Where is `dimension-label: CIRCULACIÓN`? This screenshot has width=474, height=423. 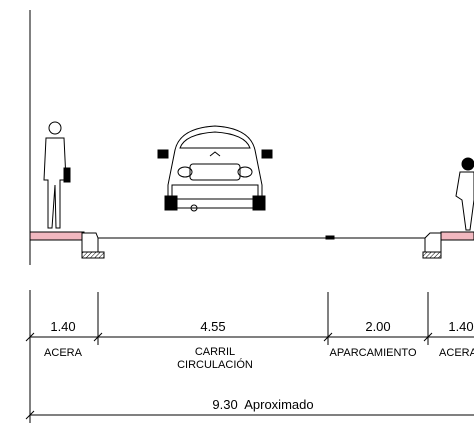
dimension-label: CIRCULACIÓN is located at coordinates (215, 364).